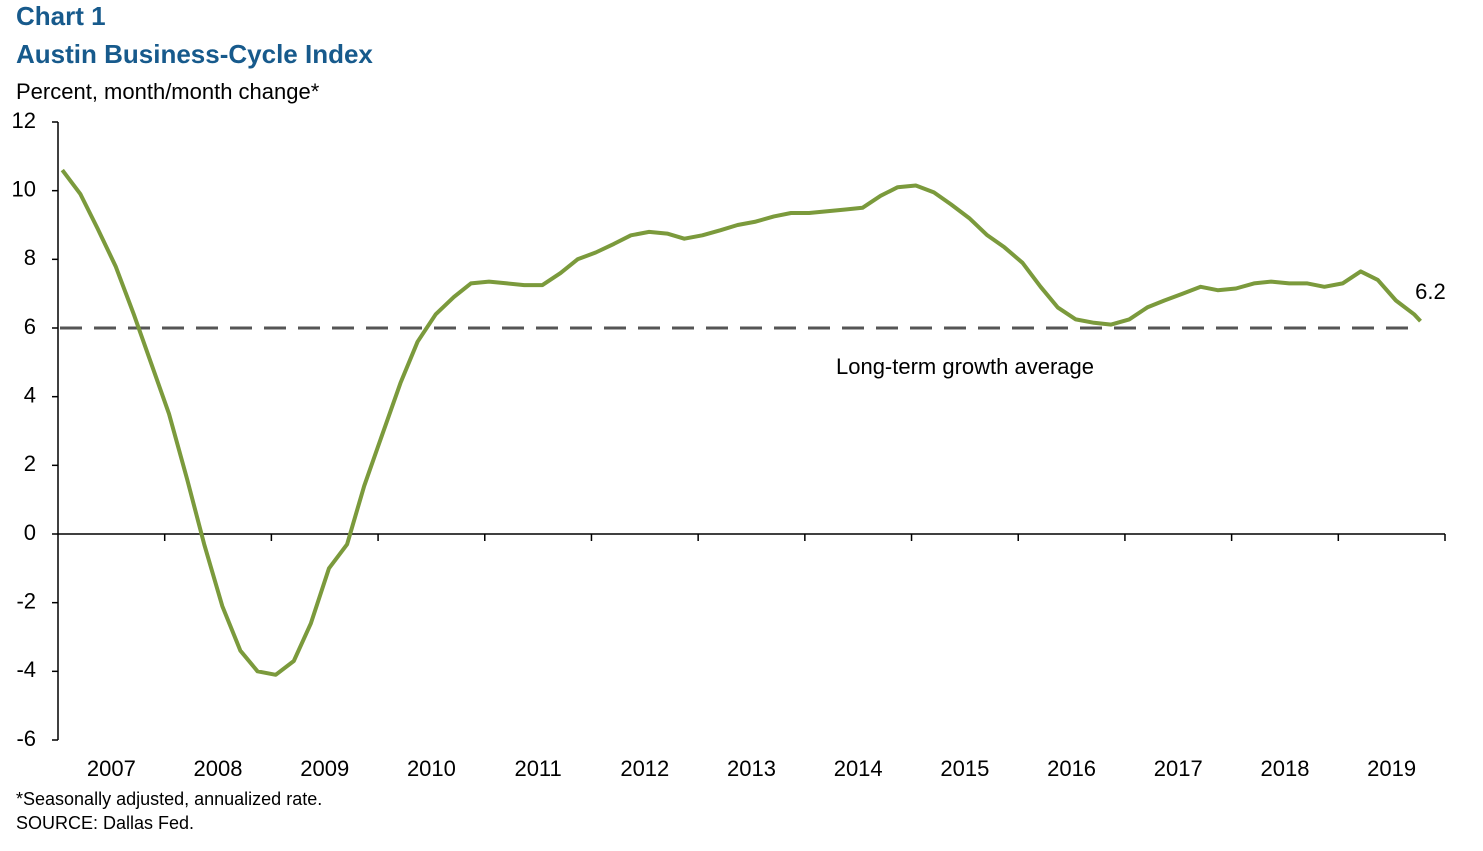 Image resolution: width=1483 pixels, height=851 pixels. Describe the element at coordinates (105, 823) in the screenshot. I see `footnote: SOURCE: Dallas Fed.` at that location.